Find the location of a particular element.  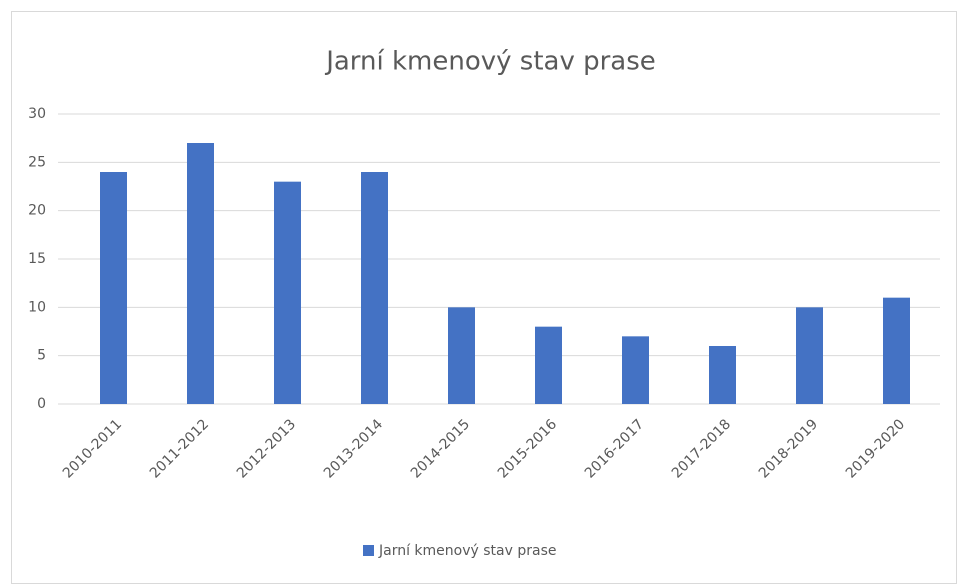

y-tick-label: 15 is located at coordinates (37, 259).